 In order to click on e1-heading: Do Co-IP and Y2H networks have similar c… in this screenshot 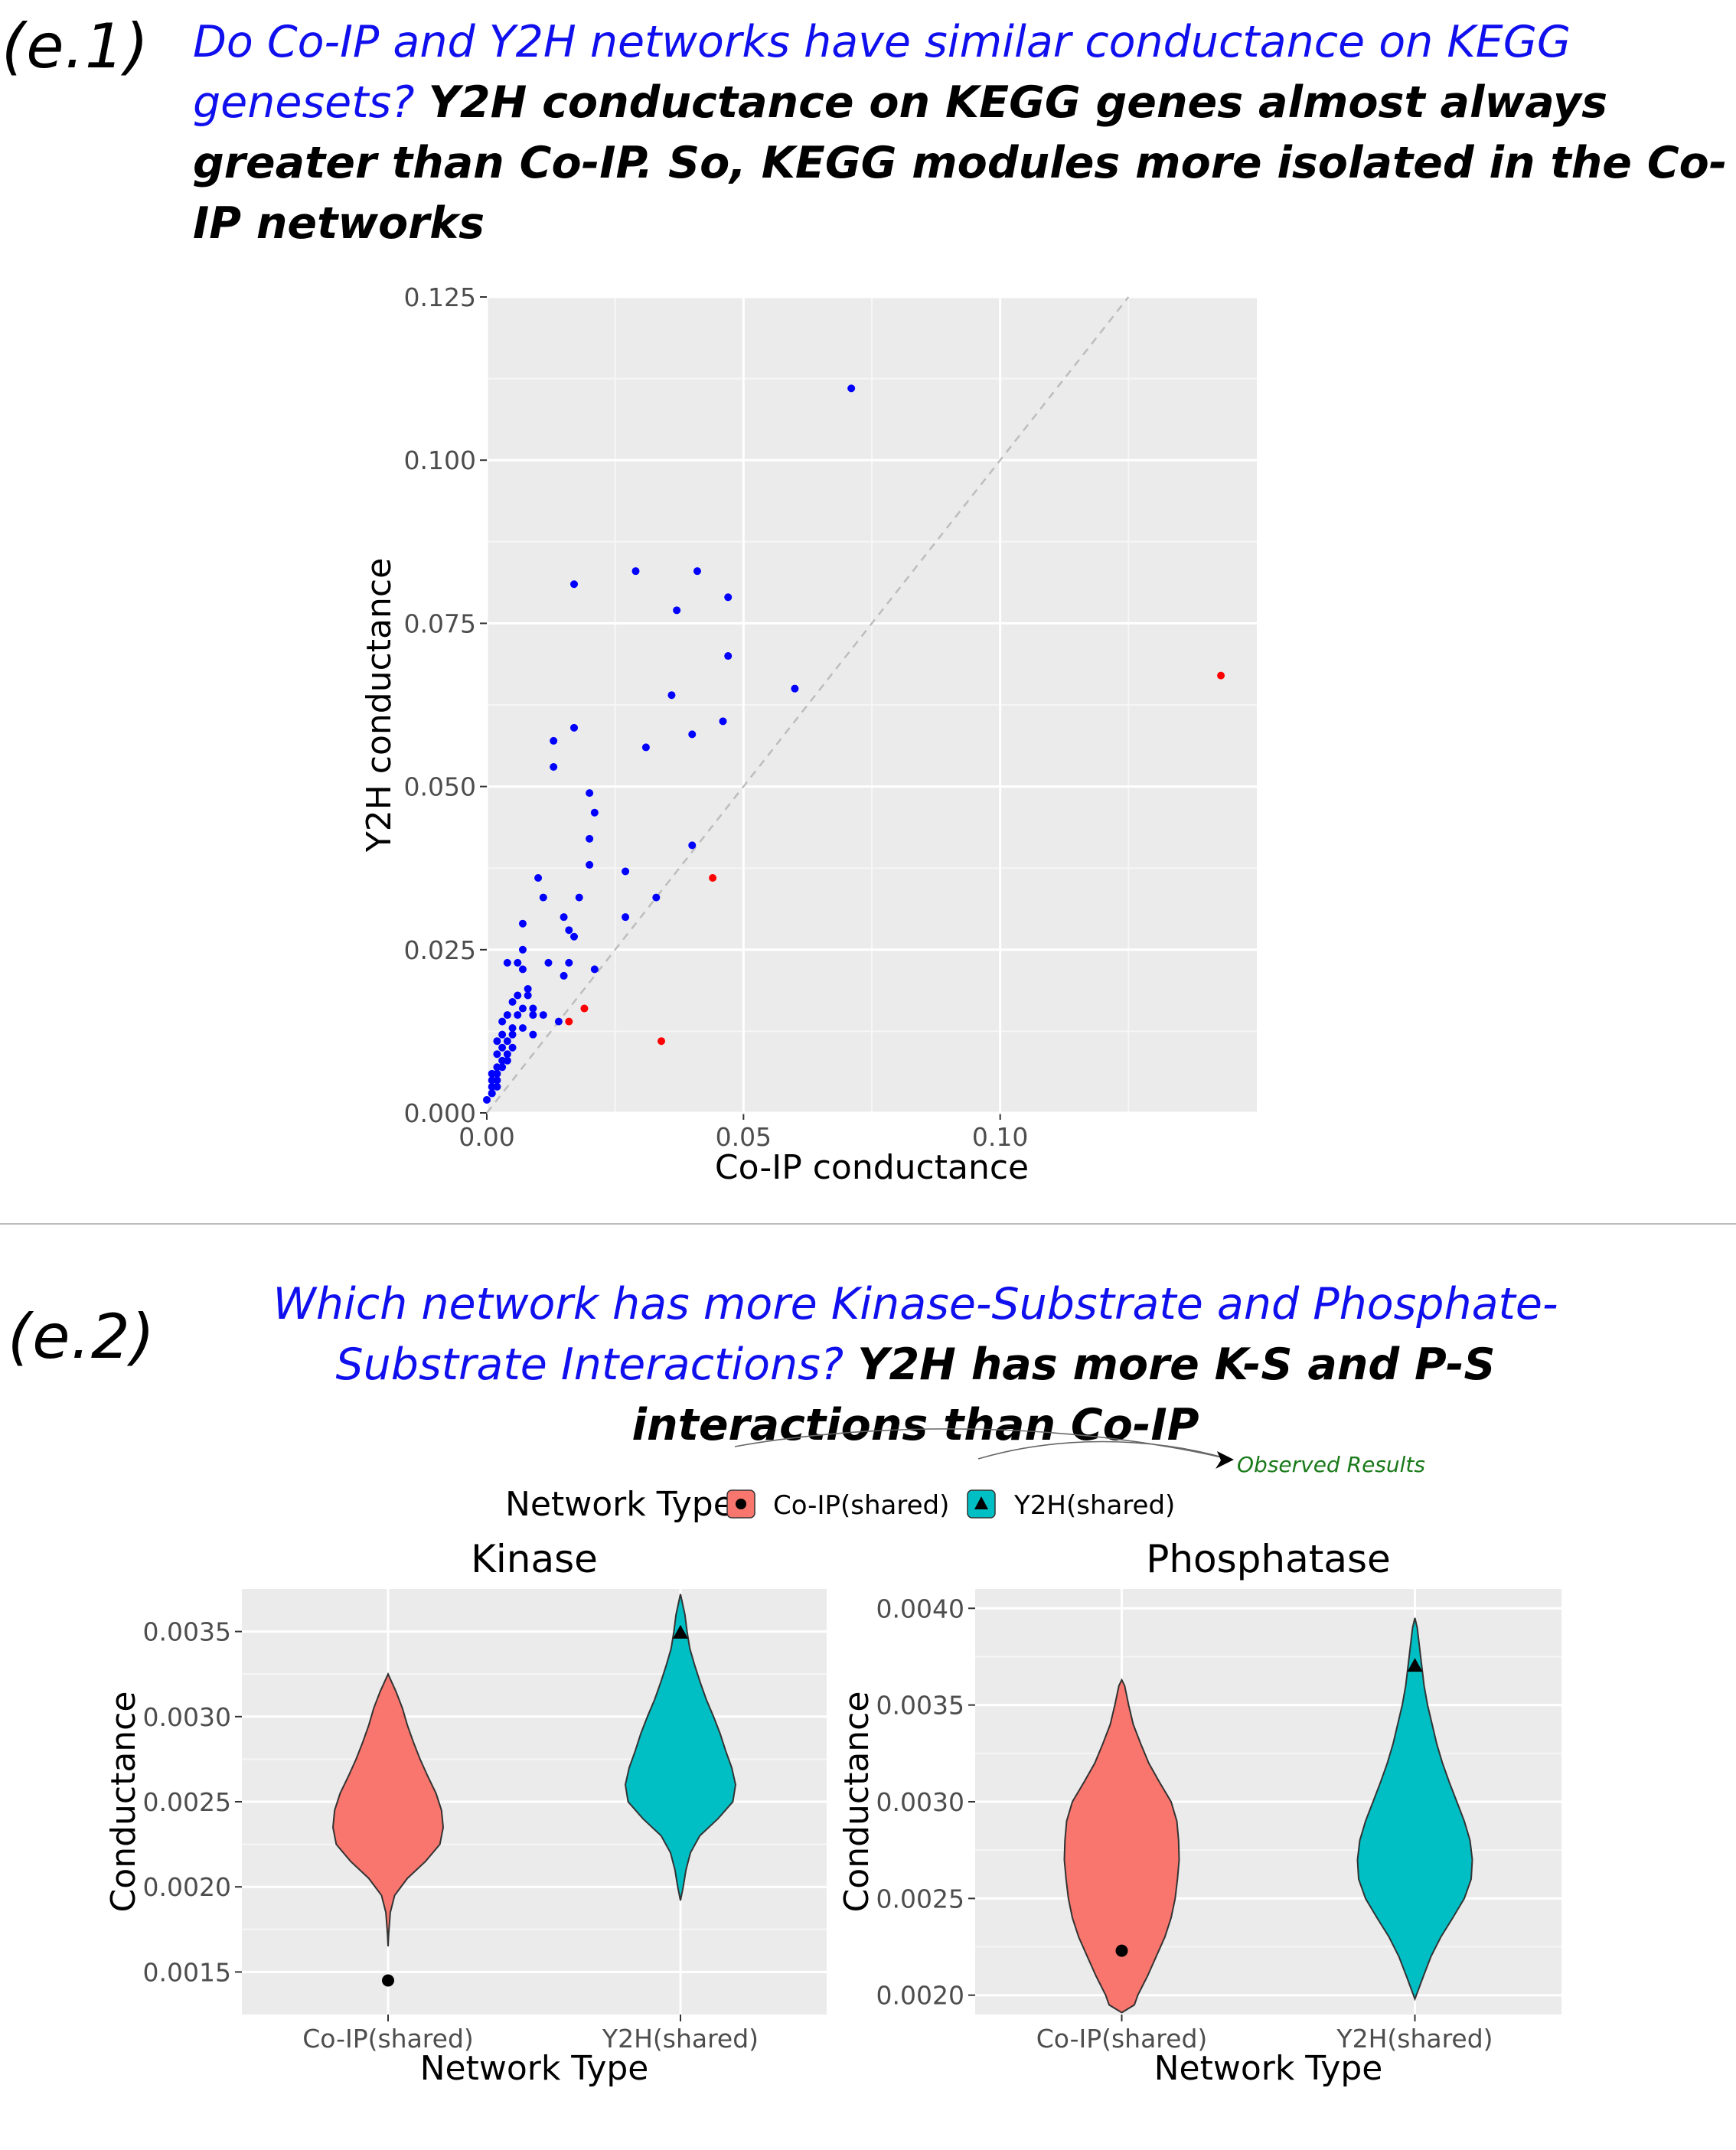, I will do `click(962, 133)`.